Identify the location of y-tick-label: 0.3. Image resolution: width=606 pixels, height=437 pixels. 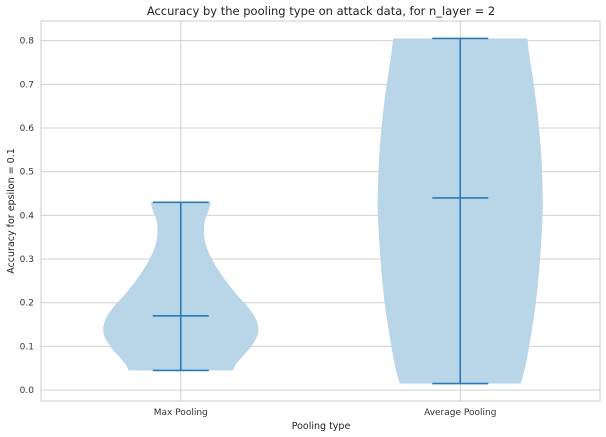
(27, 260).